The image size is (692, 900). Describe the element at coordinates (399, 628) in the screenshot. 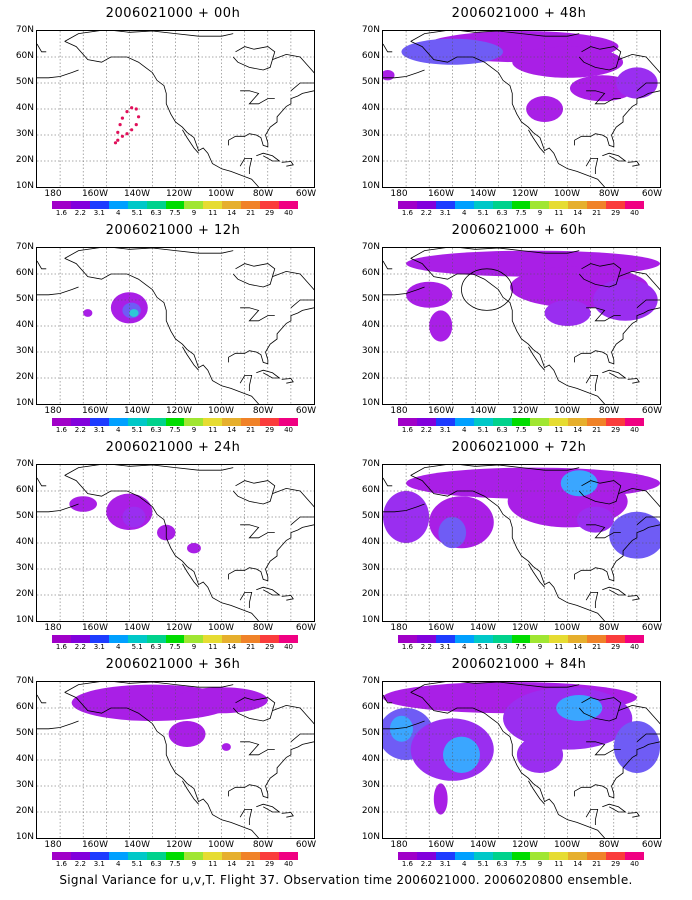

I see `longitude-label: 180` at that location.